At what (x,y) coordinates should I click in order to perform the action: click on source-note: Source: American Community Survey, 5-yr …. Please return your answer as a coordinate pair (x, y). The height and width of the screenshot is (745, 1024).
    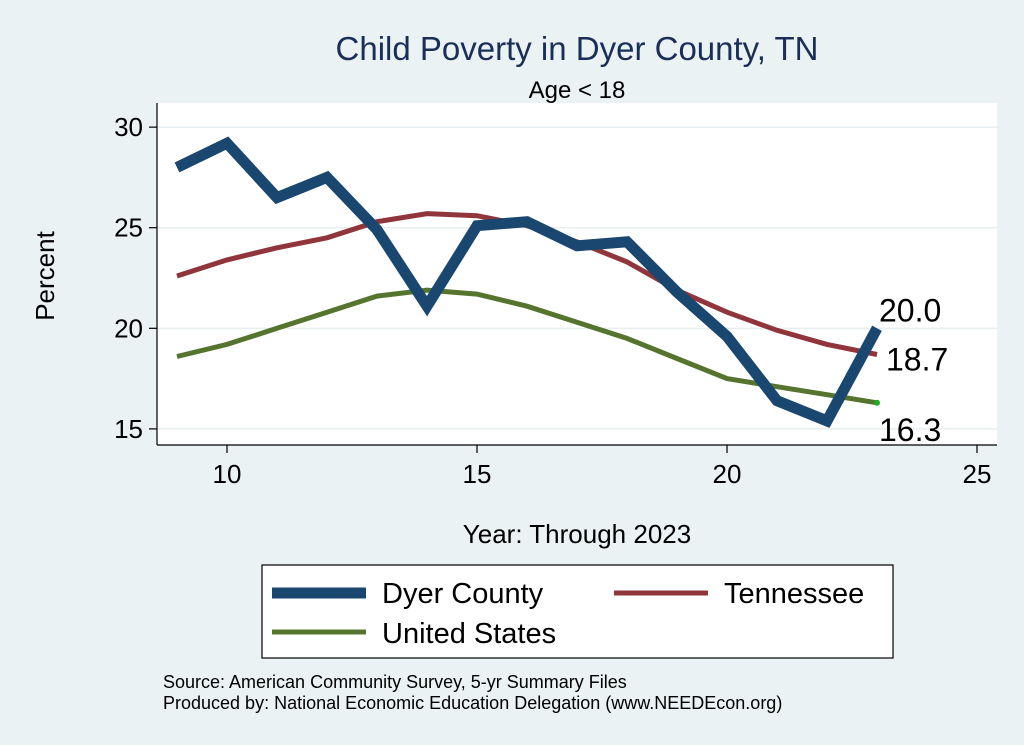
    Looking at the image, I should click on (395, 682).